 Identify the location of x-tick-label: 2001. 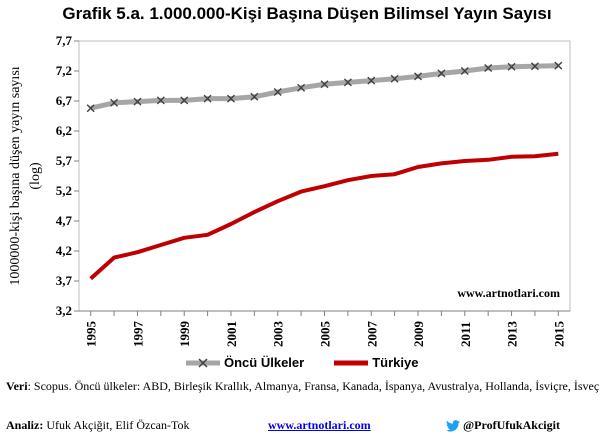
(231, 334).